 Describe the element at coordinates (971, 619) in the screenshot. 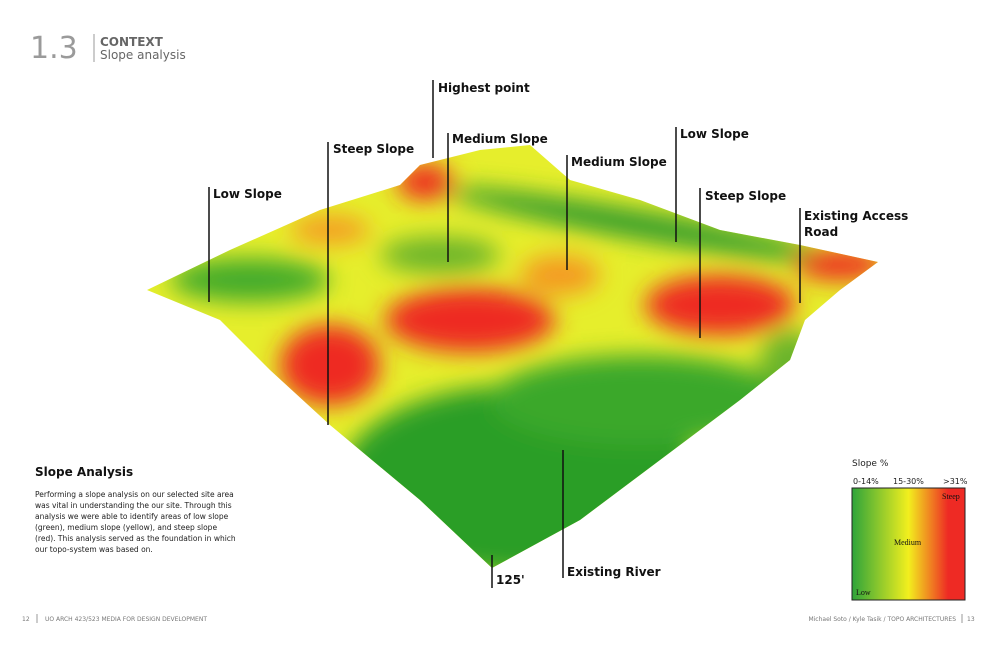

I see `page-number: 13` at that location.